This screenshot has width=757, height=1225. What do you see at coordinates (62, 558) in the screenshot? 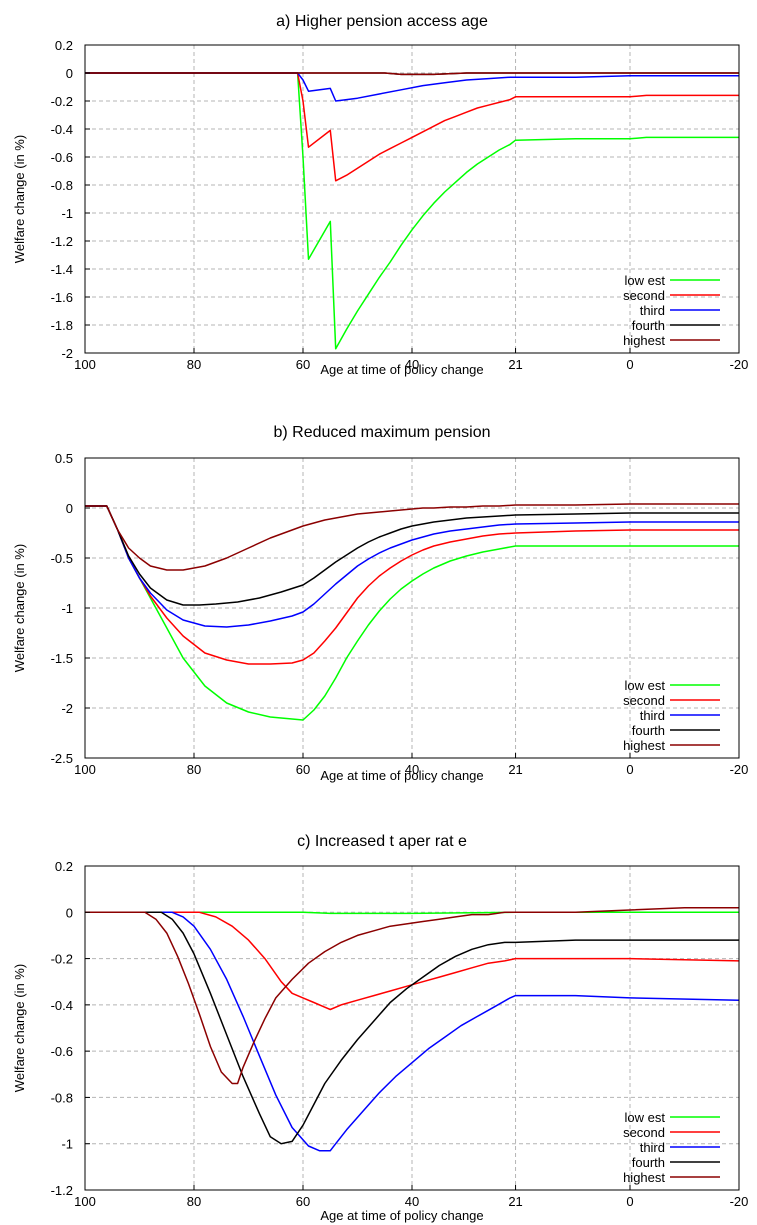
I see `y-tick-label: -0.5` at bounding box center [62, 558].